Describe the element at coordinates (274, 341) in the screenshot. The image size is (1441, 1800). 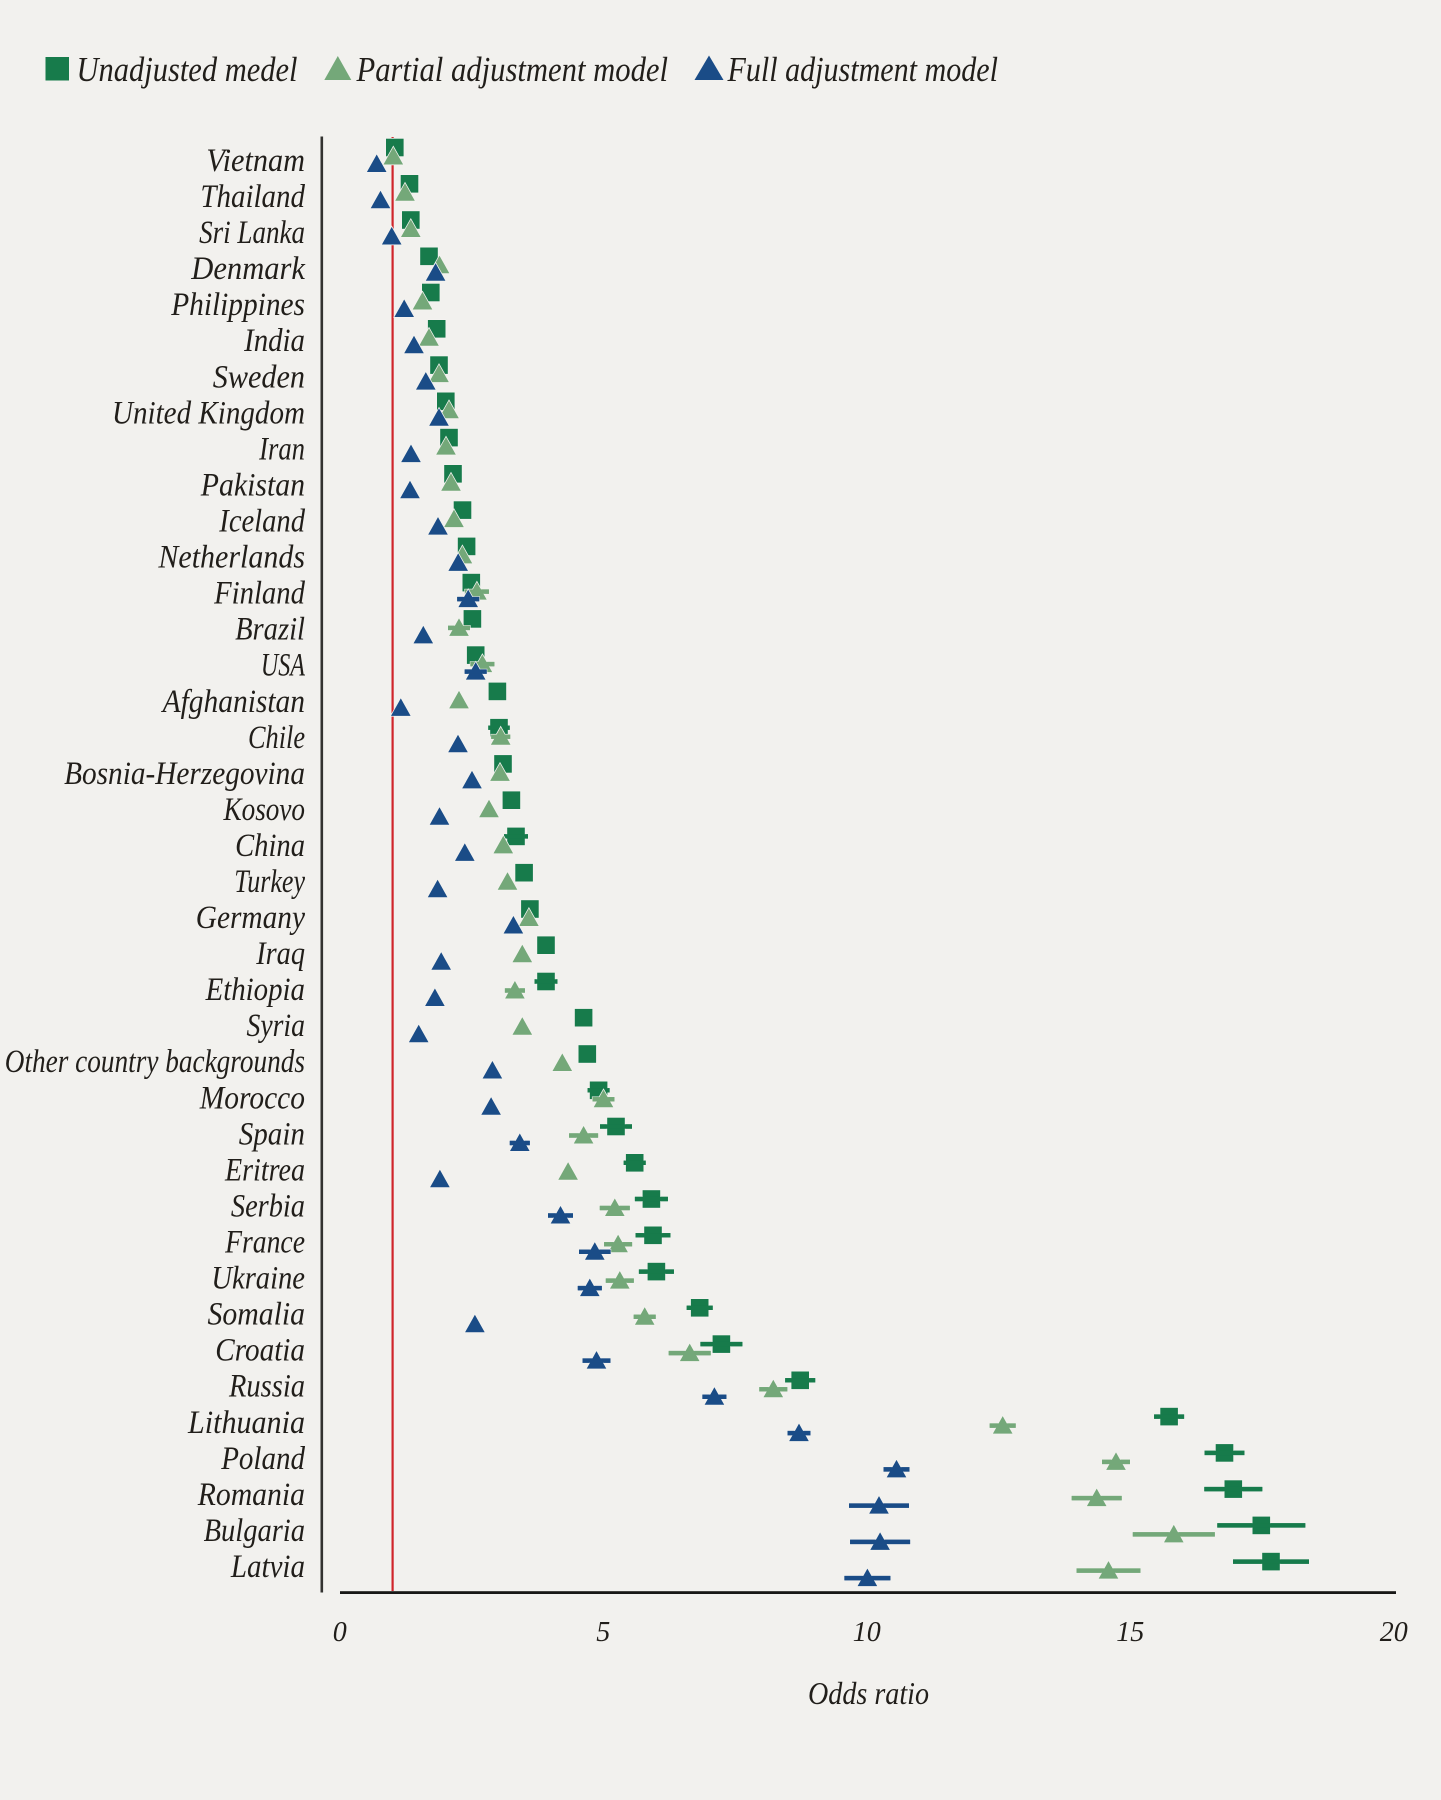
I see `svg-text: India` at that location.